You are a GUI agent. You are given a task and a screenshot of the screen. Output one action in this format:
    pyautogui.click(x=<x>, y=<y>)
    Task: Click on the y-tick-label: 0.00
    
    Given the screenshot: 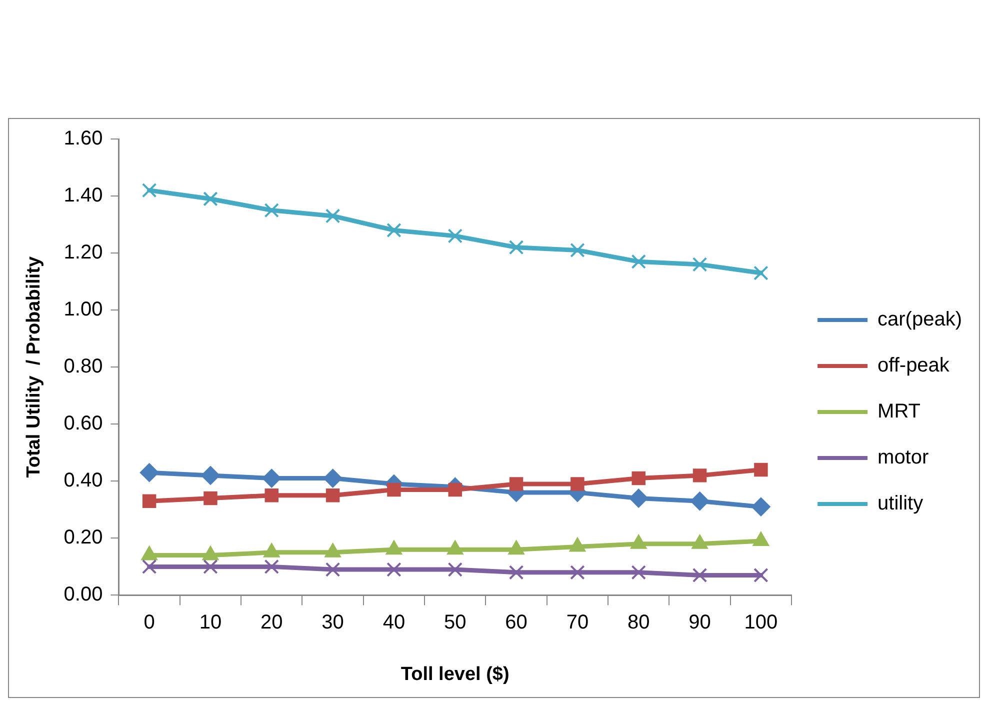 What is the action you would take?
    pyautogui.click(x=83, y=595)
    